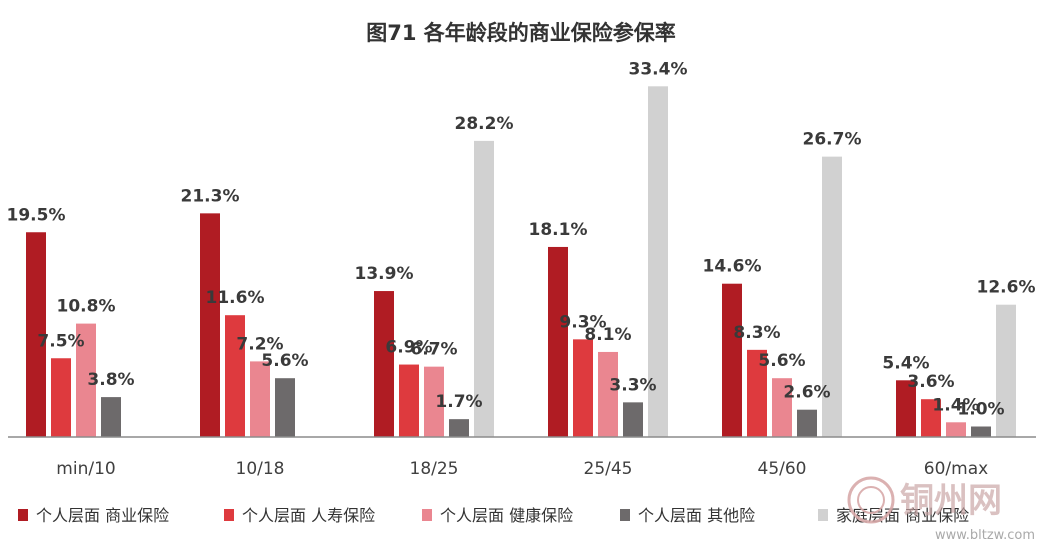 Image resolution: width=1043 pixels, height=545 pixels. I want to click on value-label: 18.1%, so click(558, 230).